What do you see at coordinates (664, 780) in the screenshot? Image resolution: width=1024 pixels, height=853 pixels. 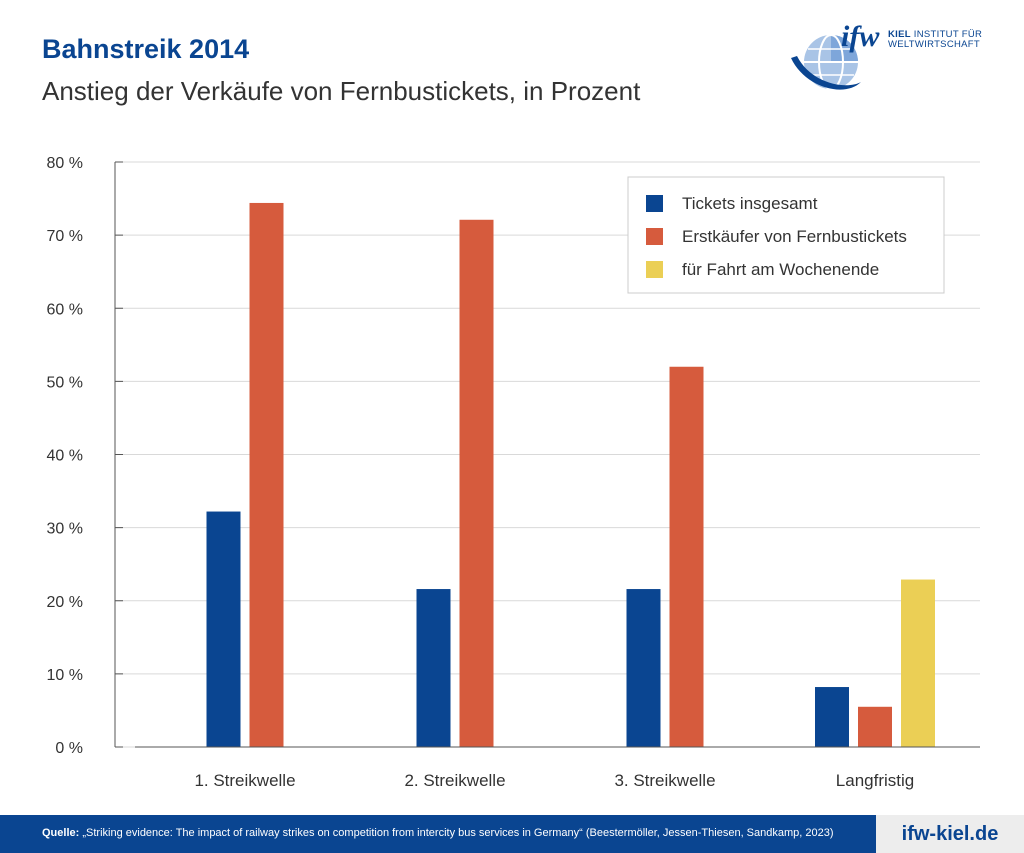 I see `x-tick-label: 3. Streikwelle` at bounding box center [664, 780].